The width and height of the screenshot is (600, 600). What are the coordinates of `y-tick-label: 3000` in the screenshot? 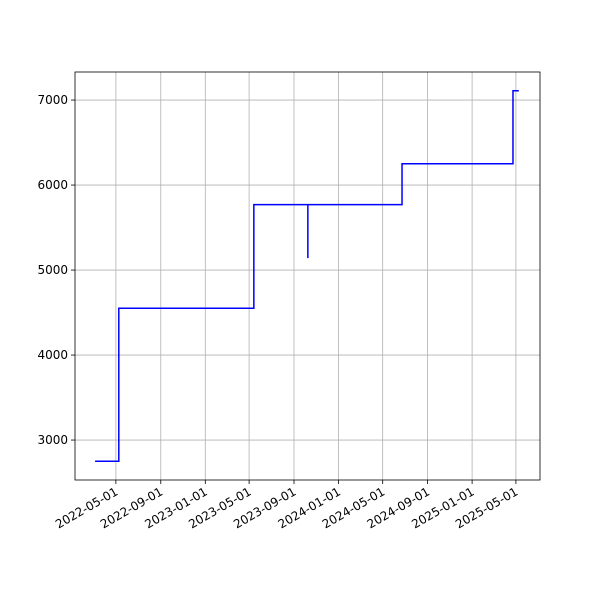 It's located at (52, 440).